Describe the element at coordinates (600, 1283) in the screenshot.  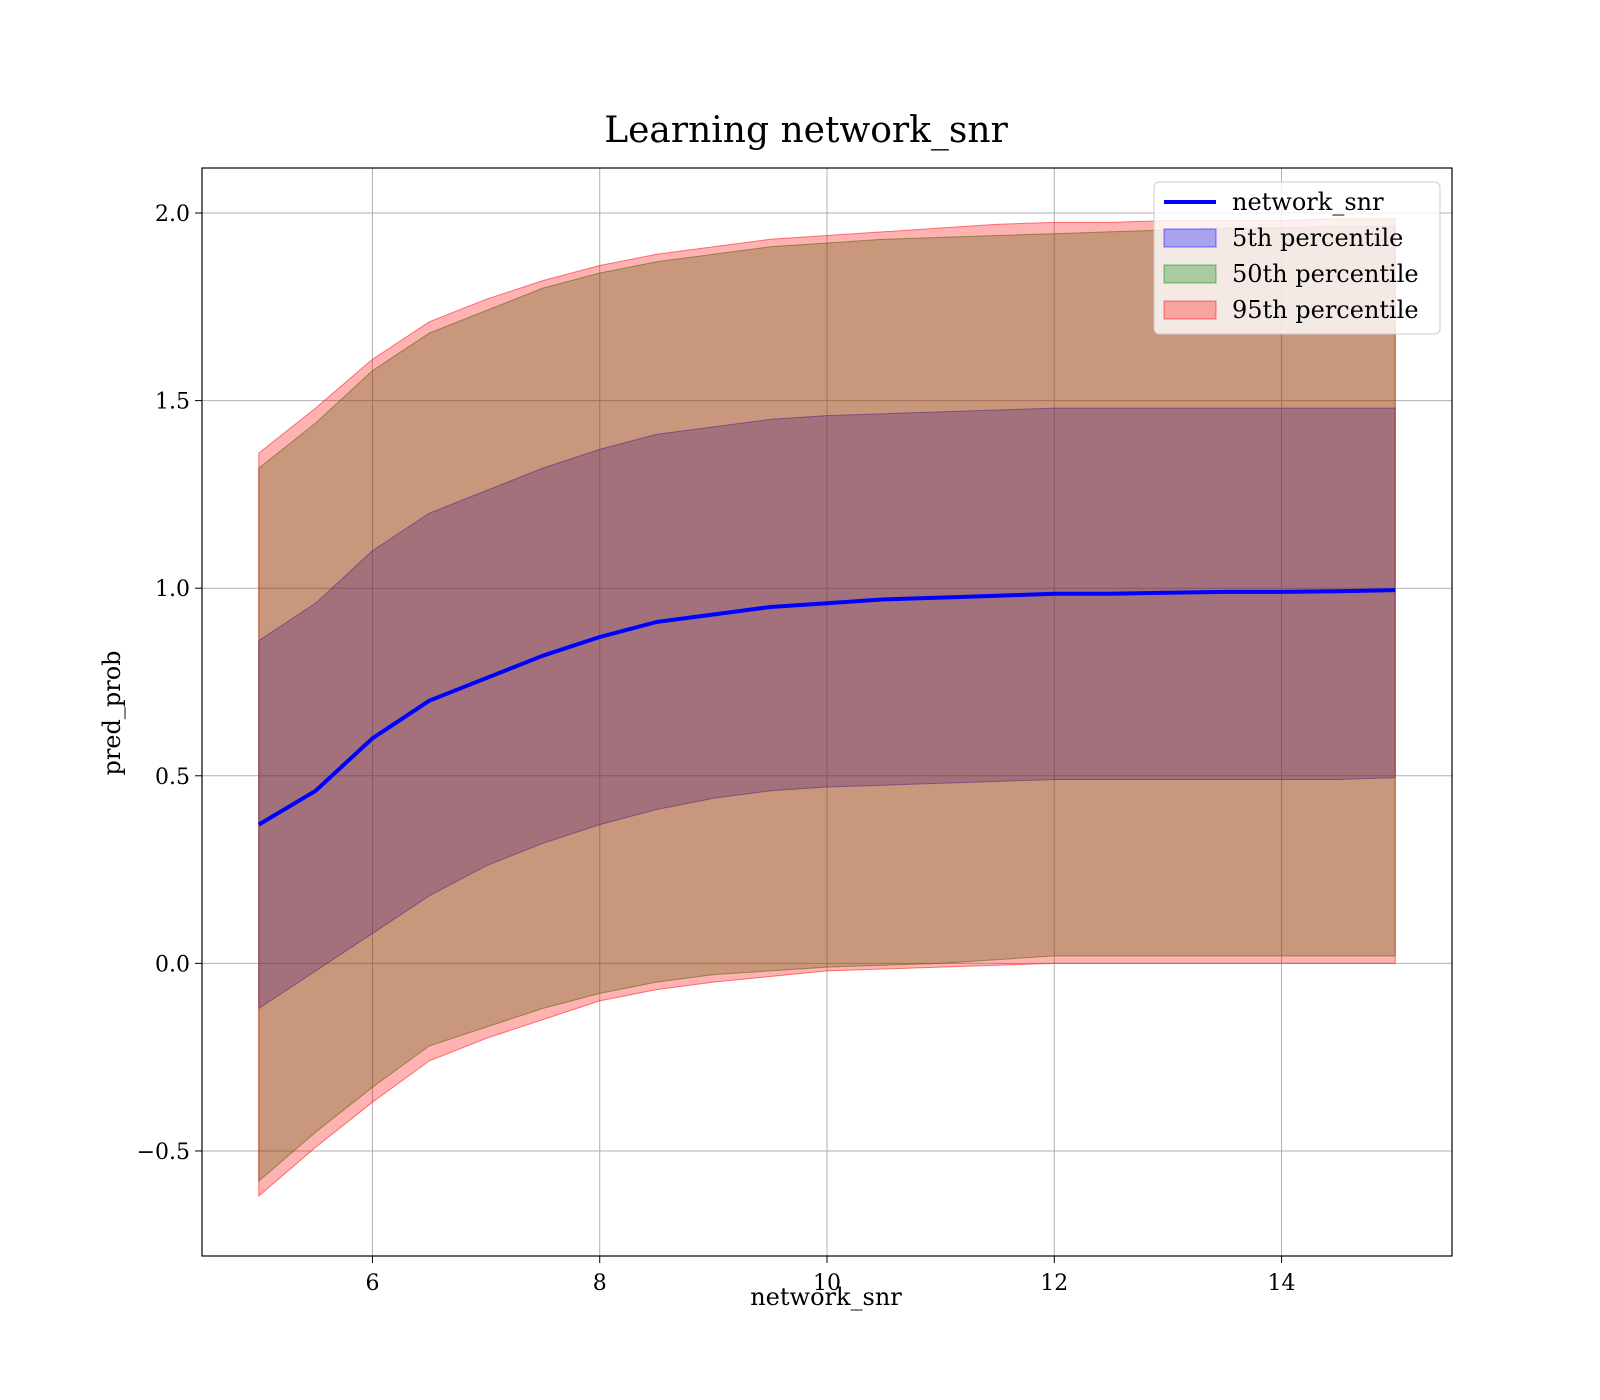
I see `x-tick-label: 8` at that location.